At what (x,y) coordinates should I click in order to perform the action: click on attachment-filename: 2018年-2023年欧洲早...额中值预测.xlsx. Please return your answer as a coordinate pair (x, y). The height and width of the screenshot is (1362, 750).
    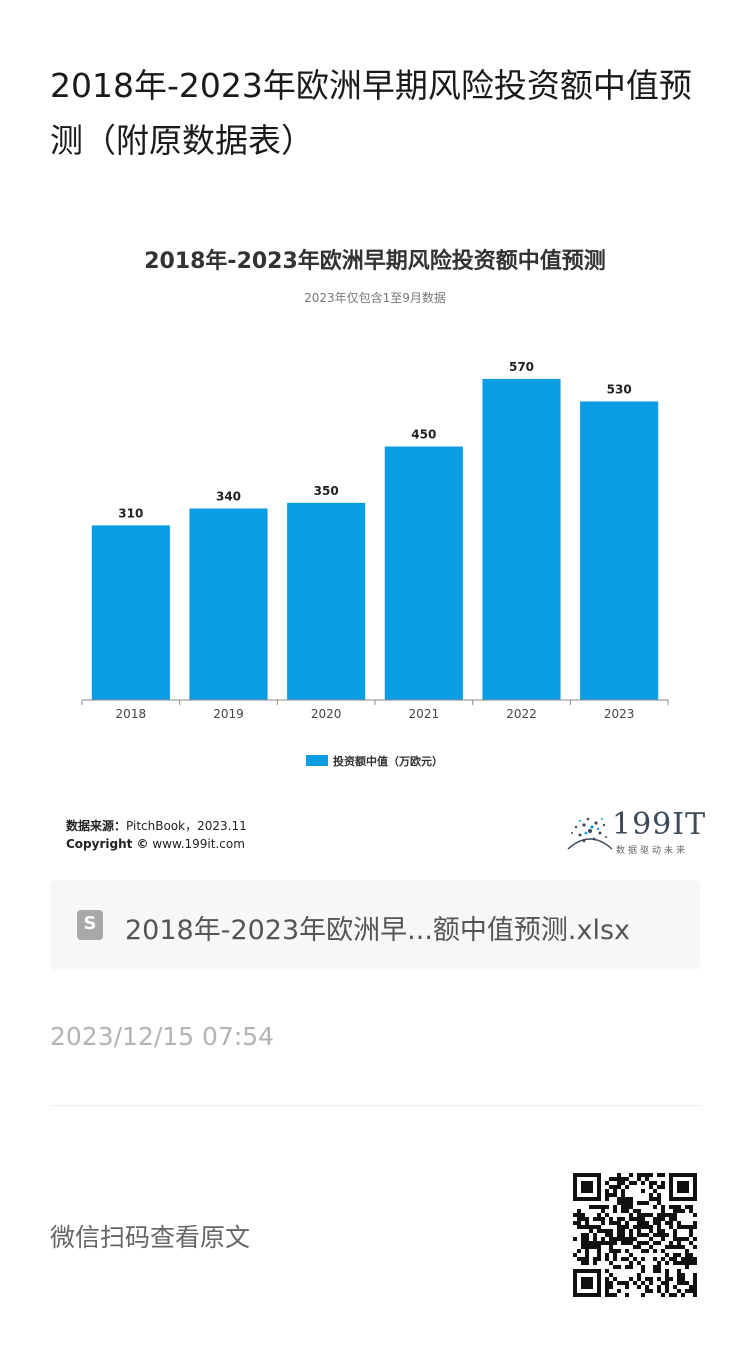
    Looking at the image, I should click on (378, 930).